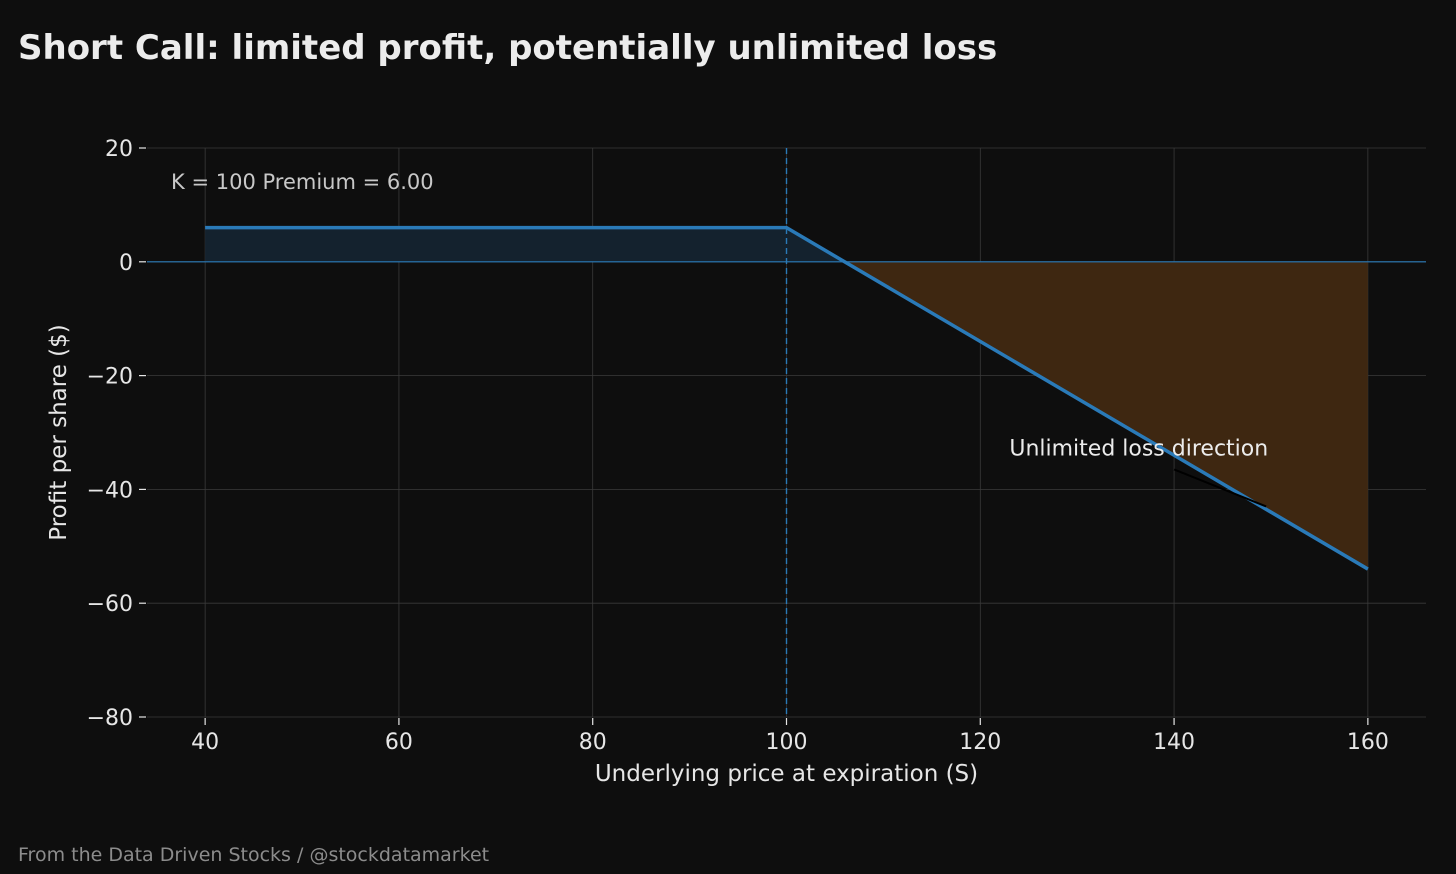  I want to click on y-tick-label: 20, so click(119, 149).